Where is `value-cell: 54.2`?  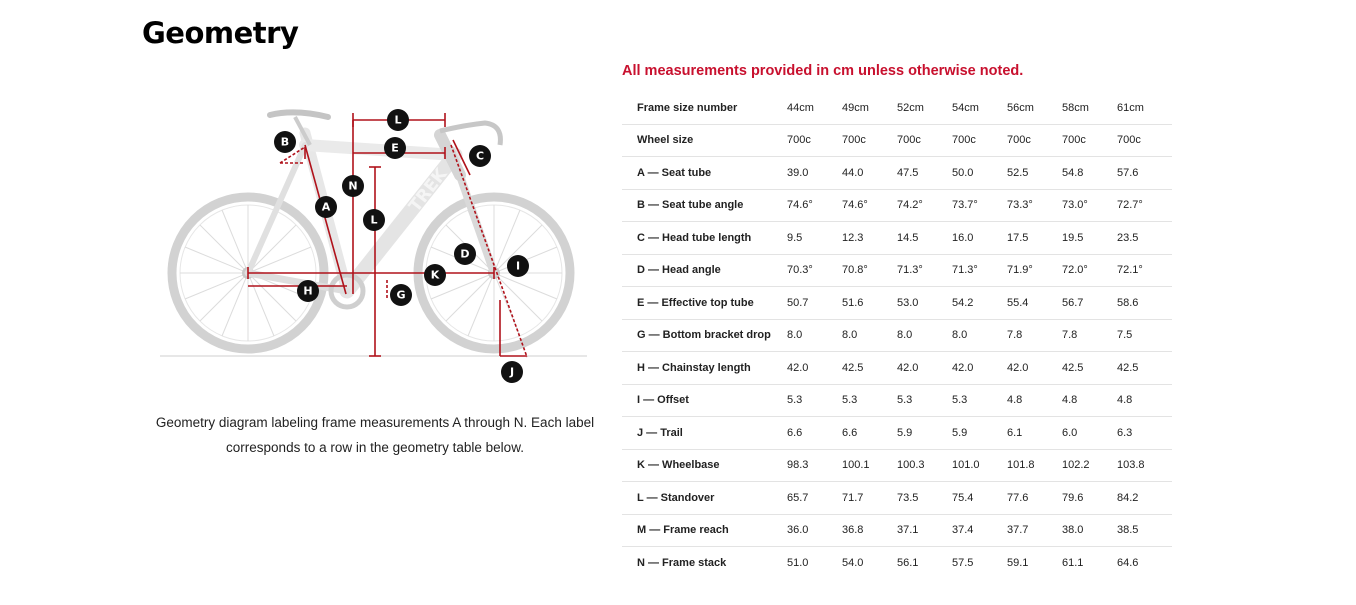 value-cell: 54.2 is located at coordinates (979, 303).